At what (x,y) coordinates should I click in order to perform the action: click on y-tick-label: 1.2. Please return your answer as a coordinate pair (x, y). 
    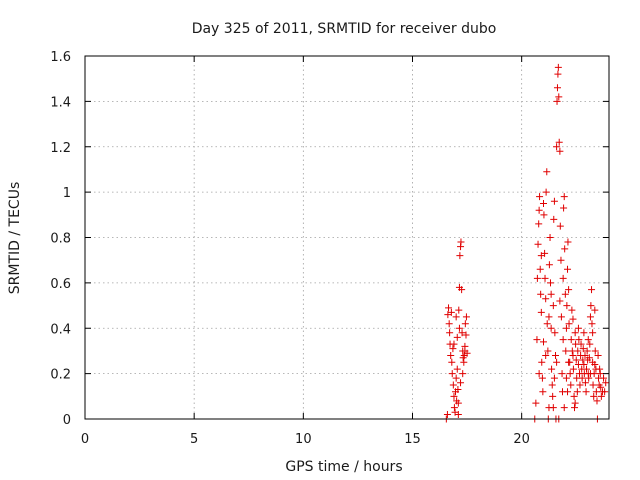
    Looking at the image, I should click on (60, 148).